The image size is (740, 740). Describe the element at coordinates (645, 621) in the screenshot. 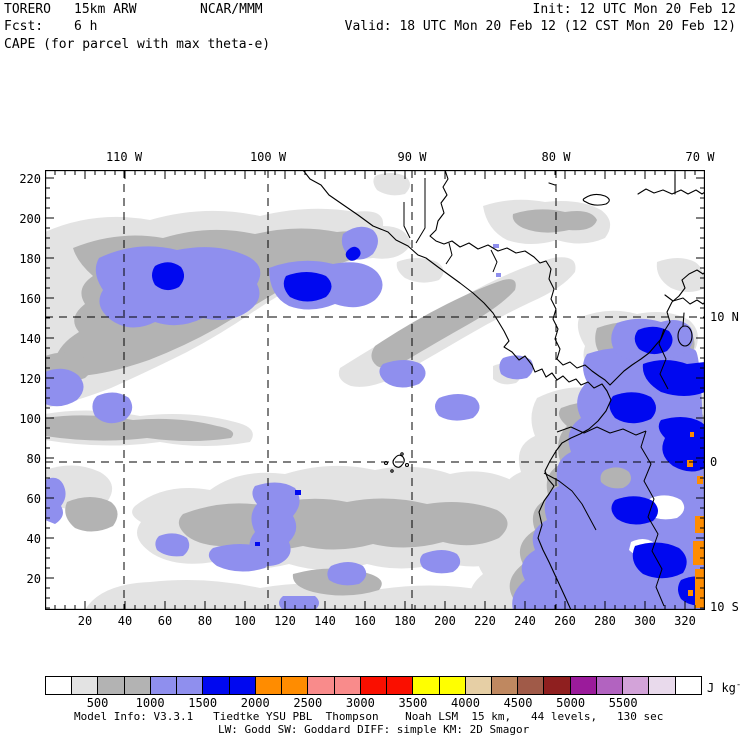

I see `gridpoint-x-label: 300` at that location.